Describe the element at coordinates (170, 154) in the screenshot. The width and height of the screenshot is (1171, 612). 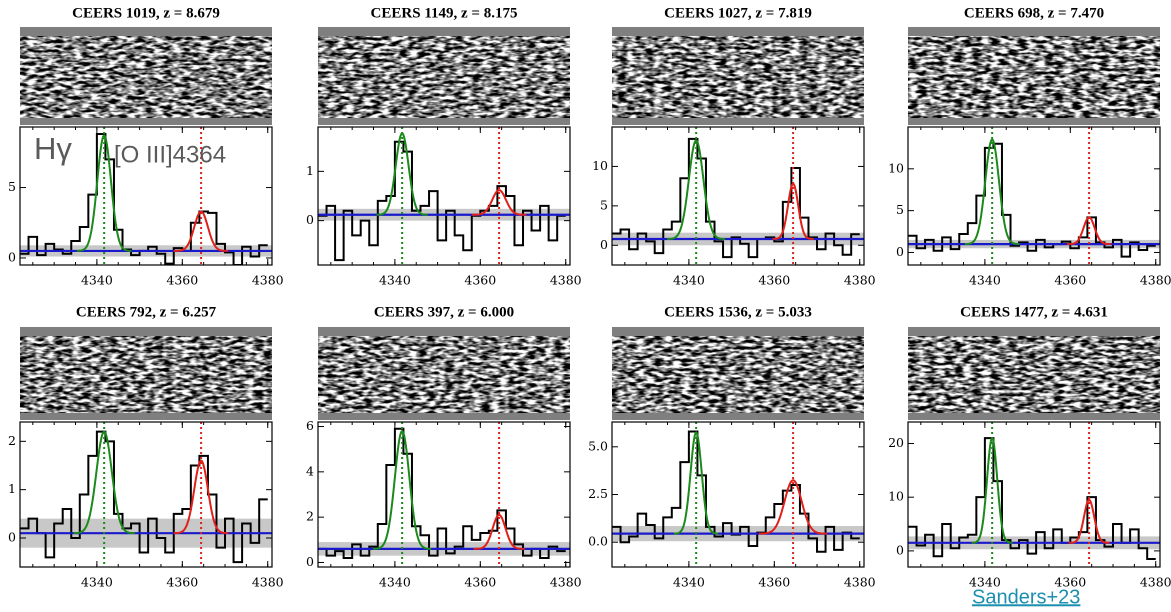
I see `annotation: [O III]4364` at that location.